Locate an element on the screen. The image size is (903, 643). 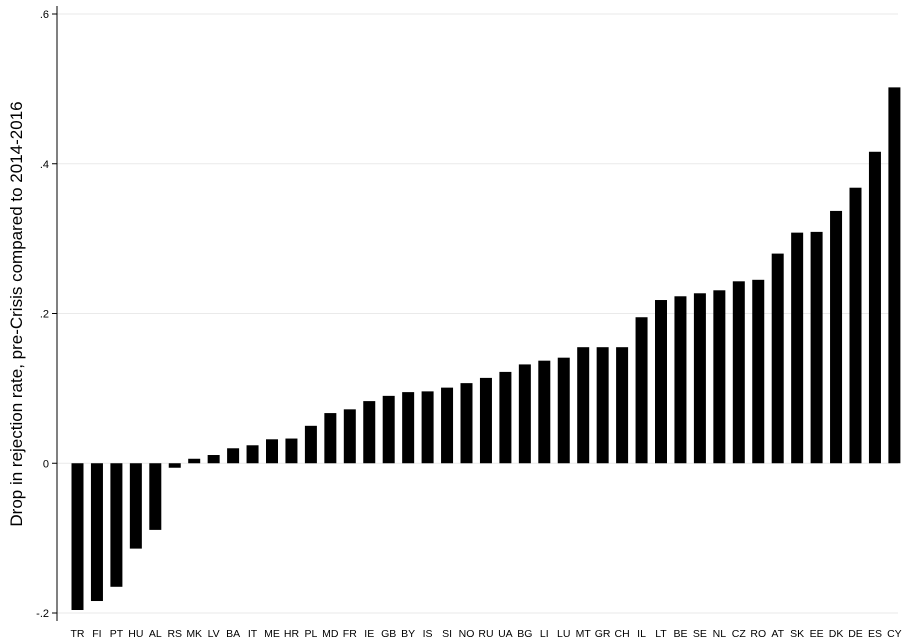
x-tick-label-si: SI is located at coordinates (447, 634).